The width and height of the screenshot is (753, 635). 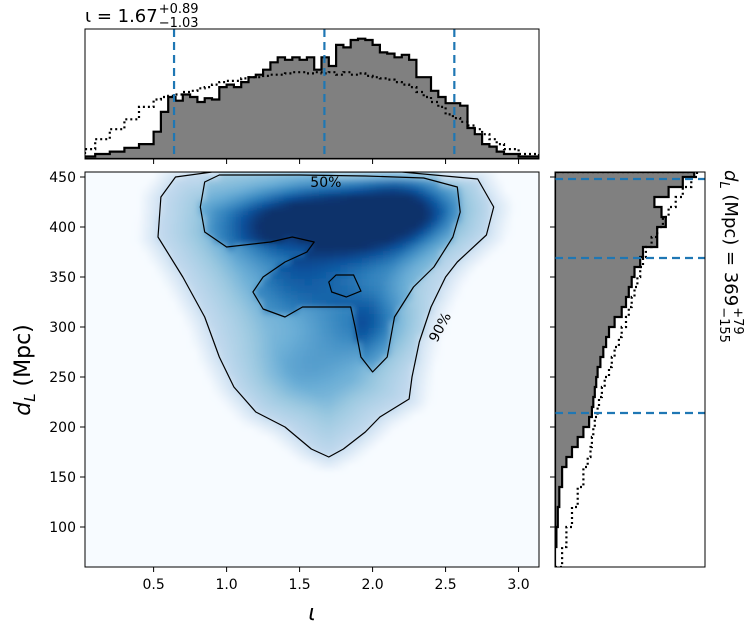 What do you see at coordinates (179, 9) in the screenshot?
I see `marginal-x-title-sup: +0.89` at bounding box center [179, 9].